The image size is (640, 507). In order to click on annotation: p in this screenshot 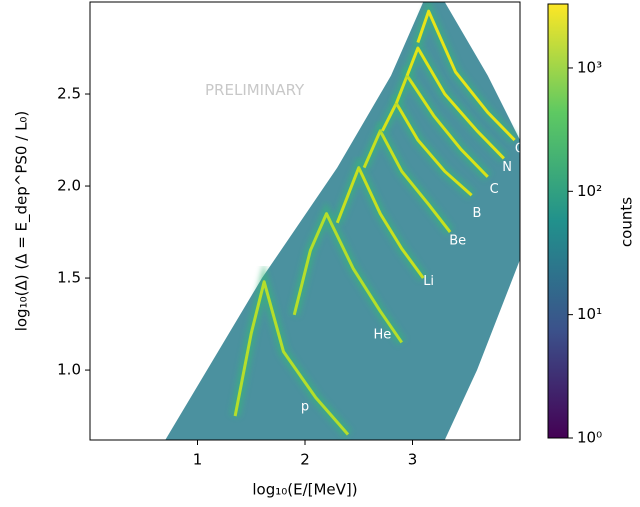, I will do `click(305, 406)`.